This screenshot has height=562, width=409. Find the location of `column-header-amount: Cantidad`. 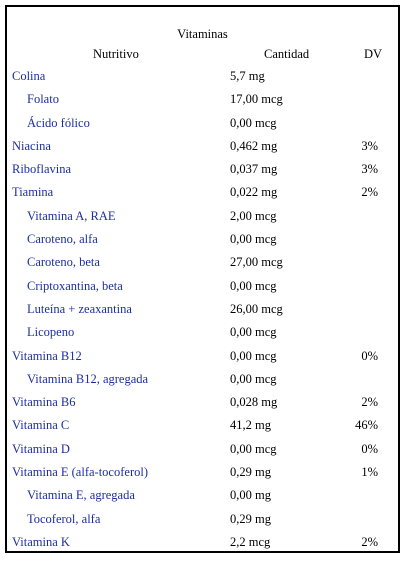

column-header-amount: Cantidad is located at coordinates (287, 54).